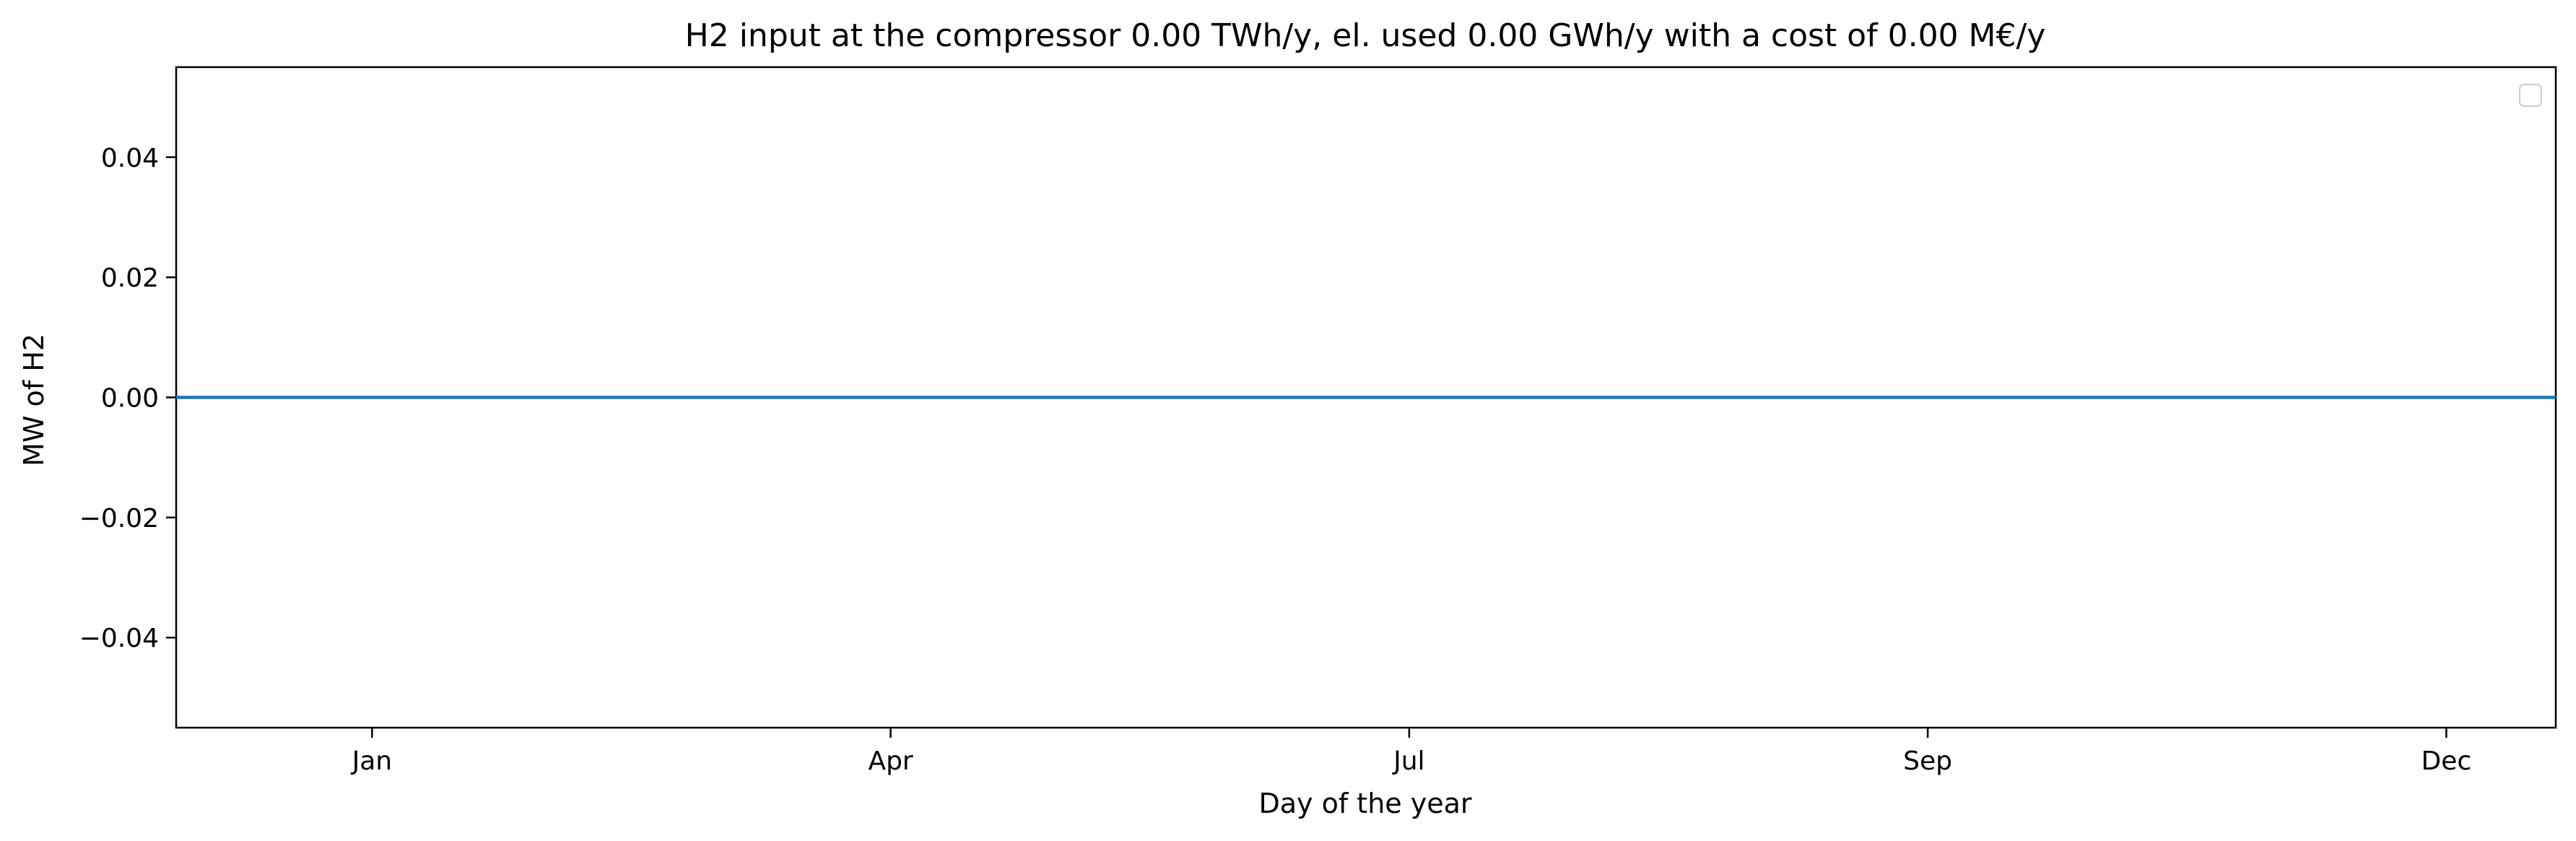 Image resolution: width=2576 pixels, height=841 pixels. What do you see at coordinates (1364, 803) in the screenshot?
I see `x-axis-label: Day of the year` at bounding box center [1364, 803].